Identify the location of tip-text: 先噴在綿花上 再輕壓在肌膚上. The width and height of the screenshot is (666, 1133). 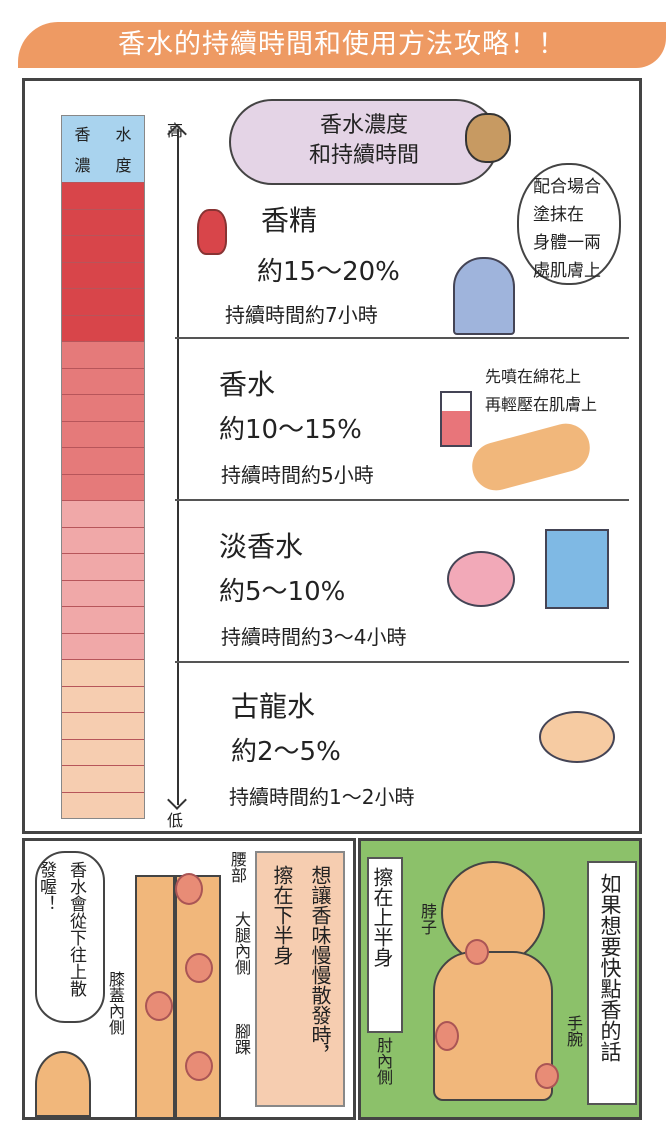
(541, 391).